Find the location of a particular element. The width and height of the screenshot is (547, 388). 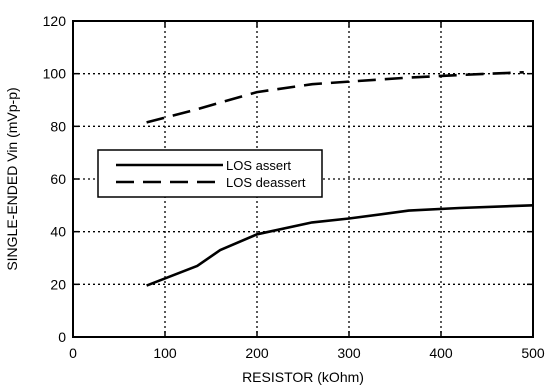

legend: LOS assert LOS deassert is located at coordinates (210, 173).